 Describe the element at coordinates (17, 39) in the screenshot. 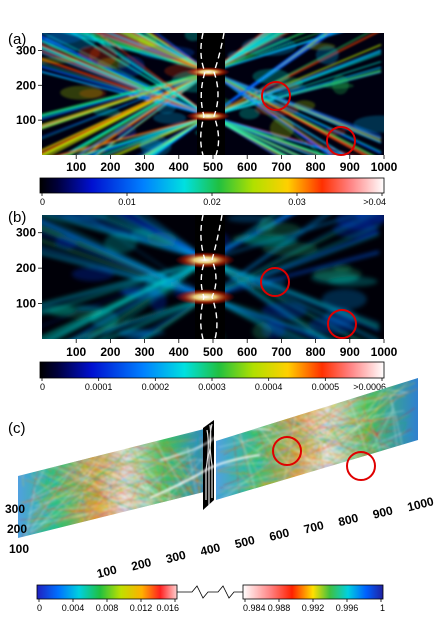

I see `panel-a-label: (a)` at that location.